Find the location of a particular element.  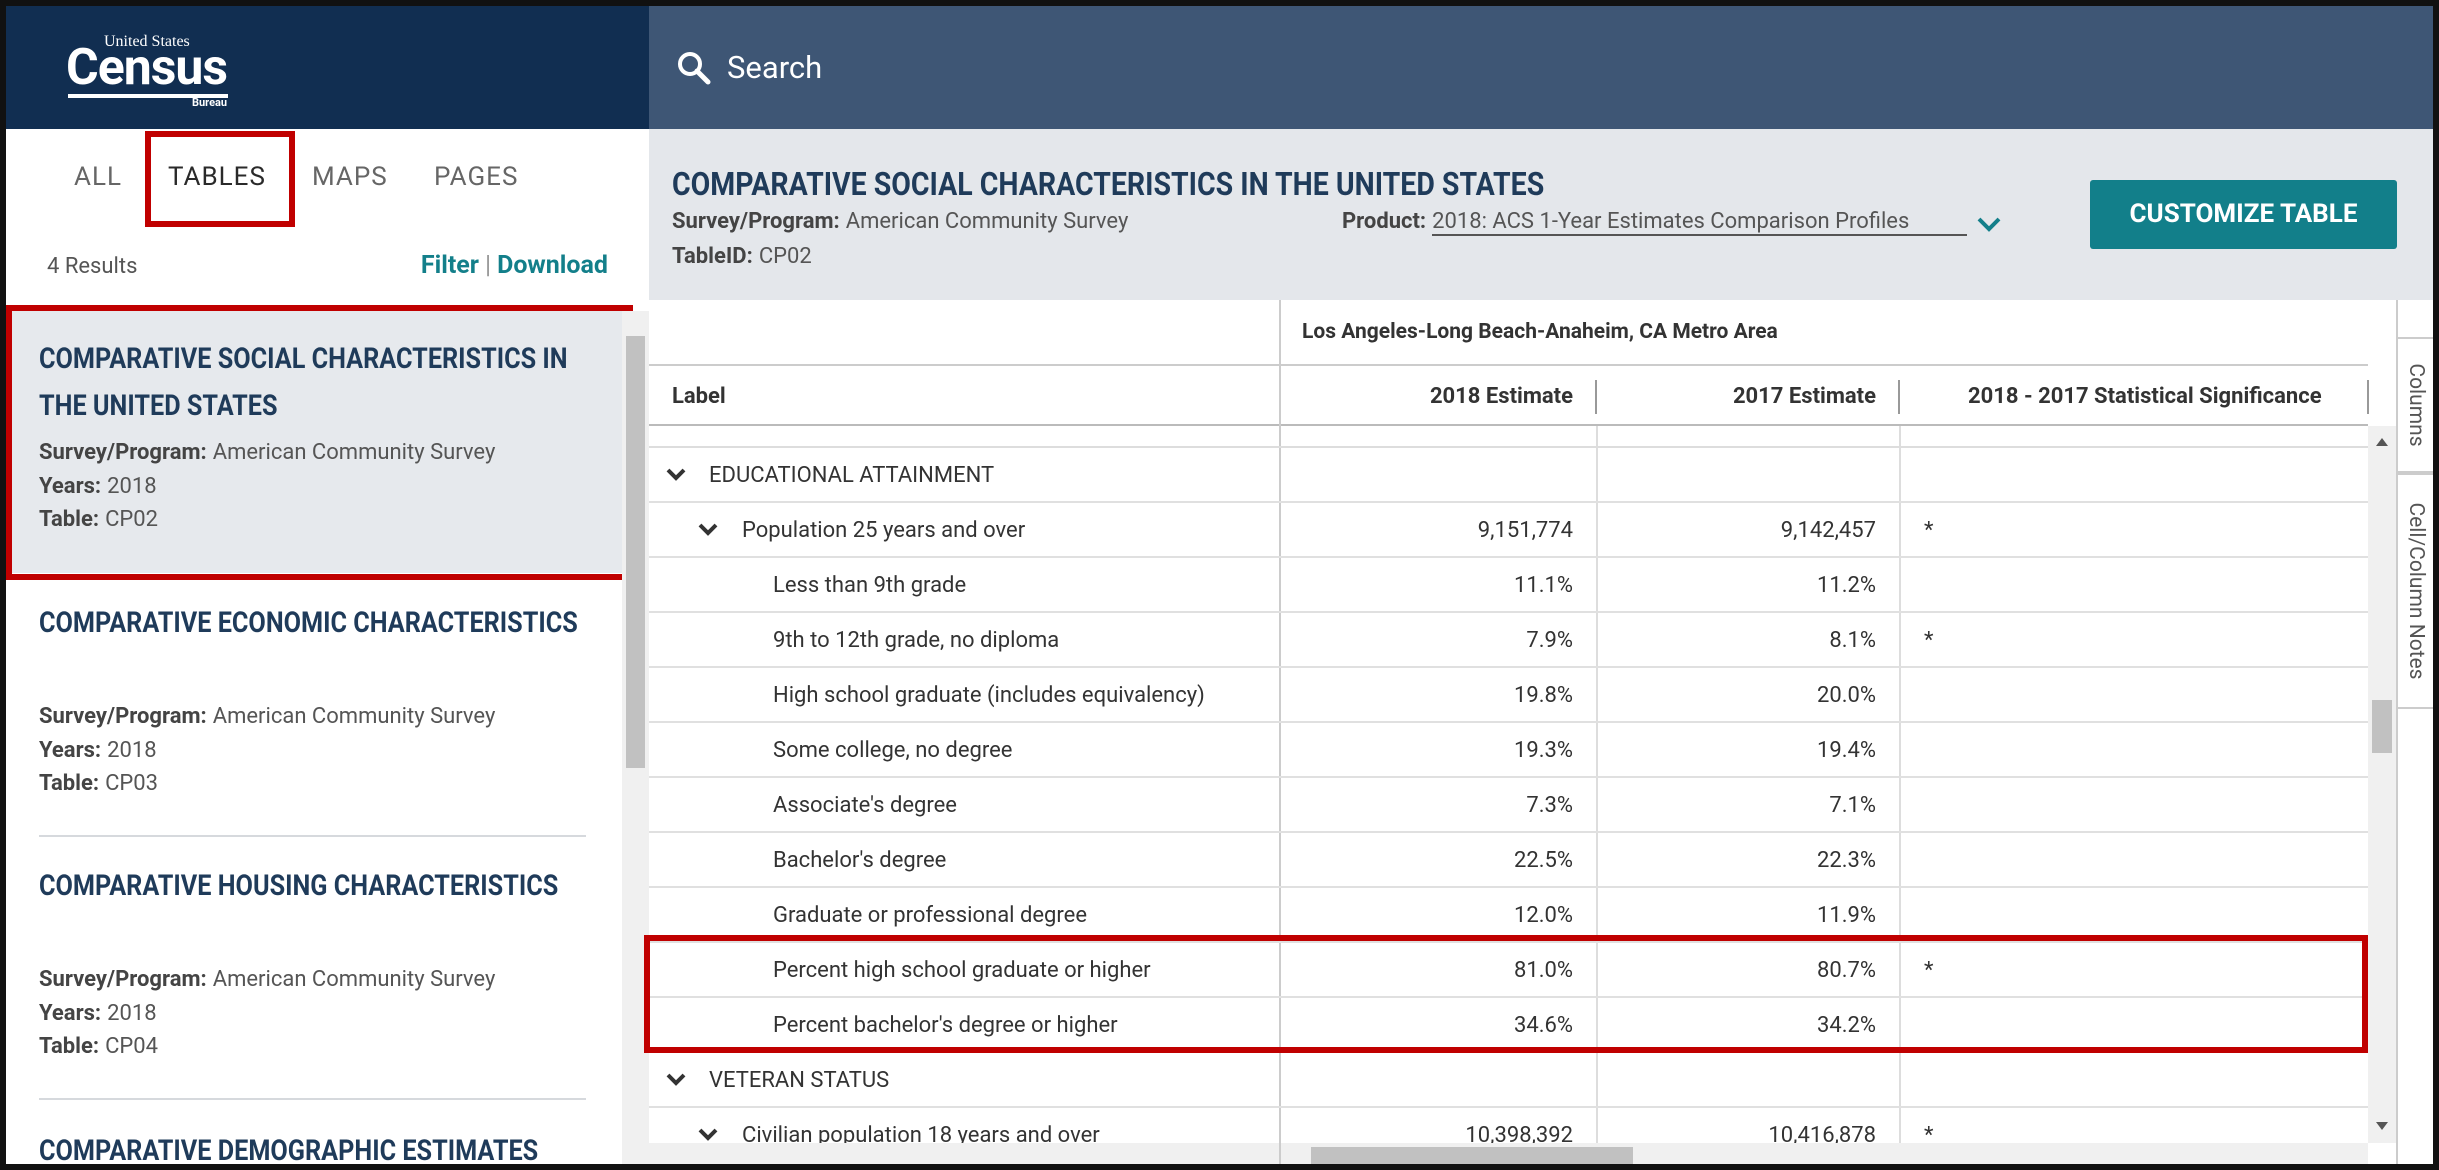

result-title: COMPARATIVE DEMOGRAPHIC ESTIMATES is located at coordinates (289, 1151).